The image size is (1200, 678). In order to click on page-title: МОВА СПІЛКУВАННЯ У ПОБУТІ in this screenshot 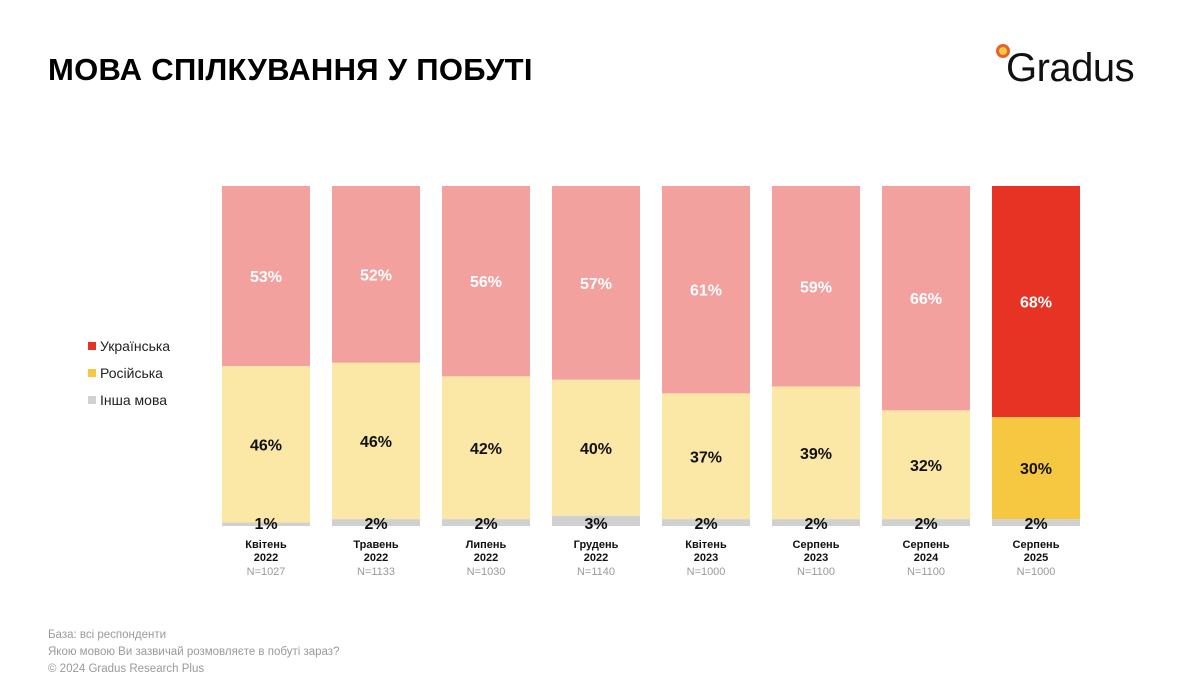, I will do `click(290, 69)`.